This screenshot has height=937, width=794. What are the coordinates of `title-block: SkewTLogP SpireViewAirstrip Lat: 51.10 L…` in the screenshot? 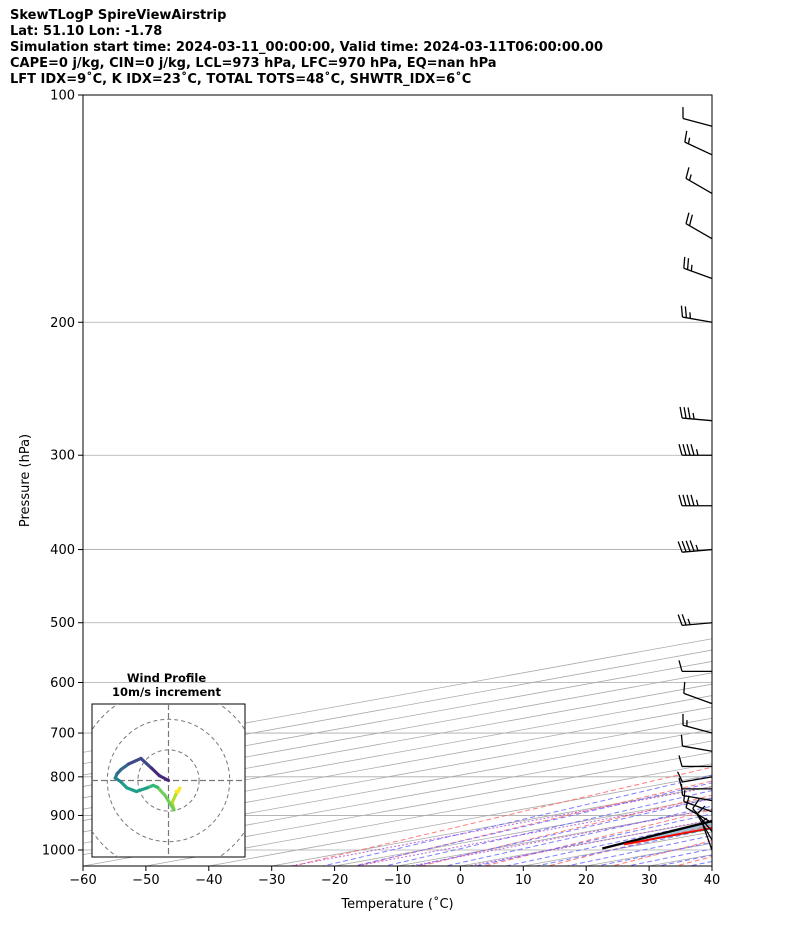 It's located at (395, 48).